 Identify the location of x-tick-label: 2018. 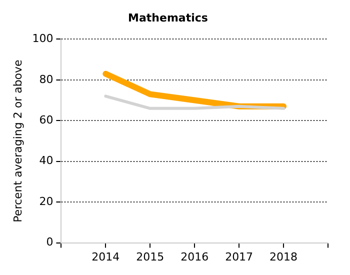
(284, 257).